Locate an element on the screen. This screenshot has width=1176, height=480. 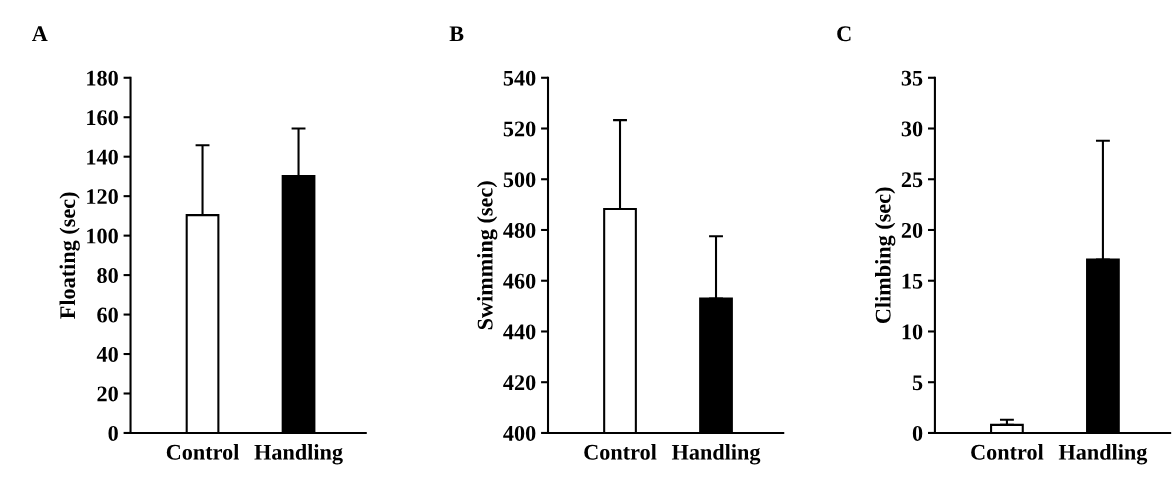
y-tick-label: 460 is located at coordinates (519, 281).